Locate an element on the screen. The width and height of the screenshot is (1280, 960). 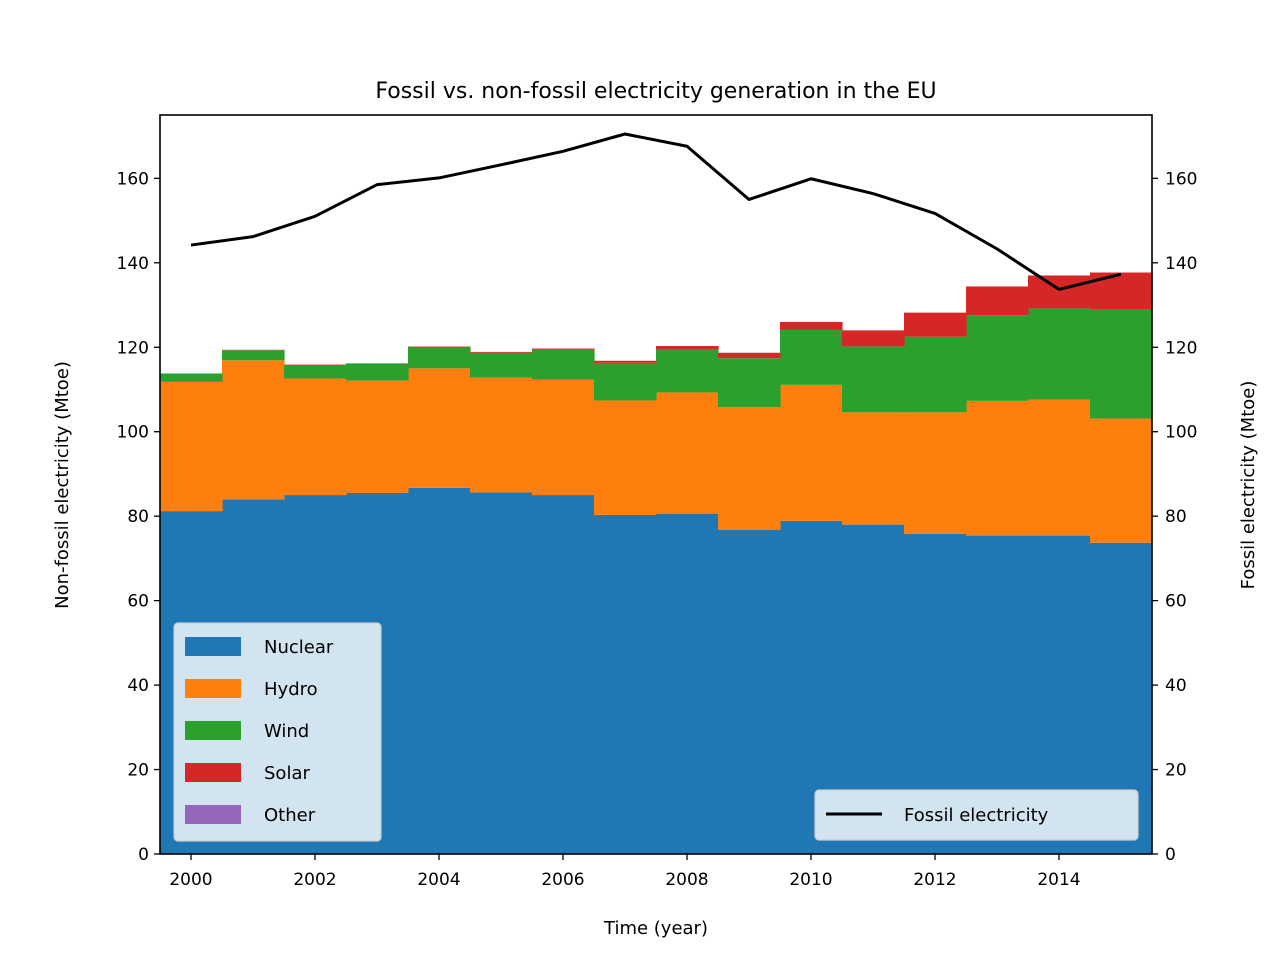
y-left-tick-label-0: 0 is located at coordinates (143, 855).